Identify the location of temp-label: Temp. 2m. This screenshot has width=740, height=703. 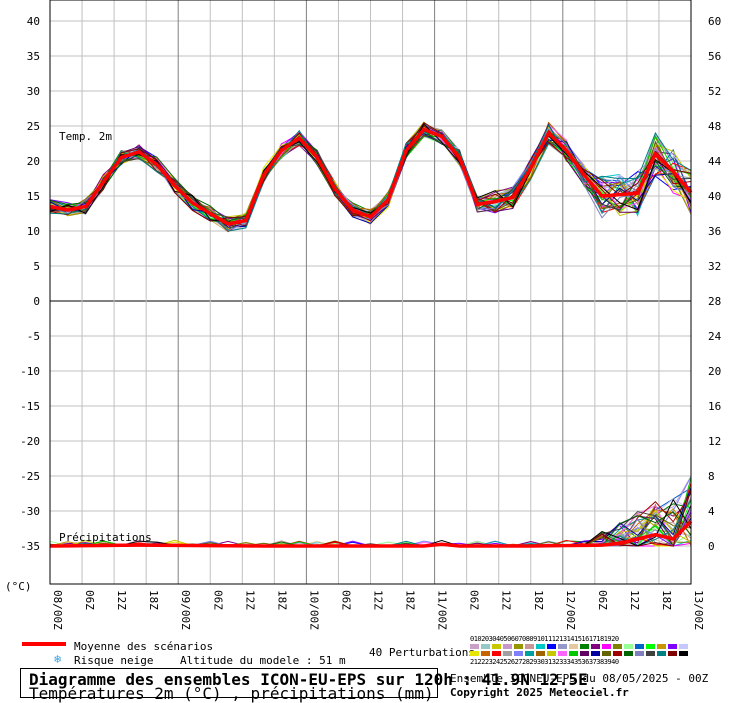
(85, 136).